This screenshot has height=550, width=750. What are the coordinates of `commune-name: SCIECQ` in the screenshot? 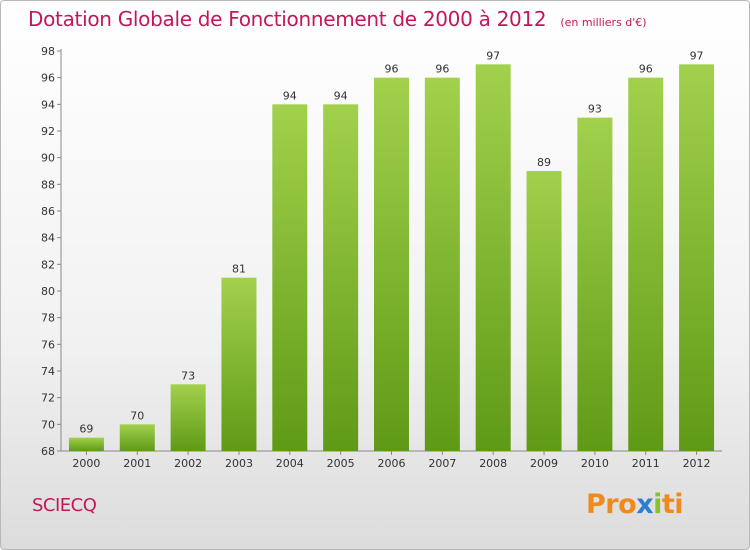 It's located at (64, 505).